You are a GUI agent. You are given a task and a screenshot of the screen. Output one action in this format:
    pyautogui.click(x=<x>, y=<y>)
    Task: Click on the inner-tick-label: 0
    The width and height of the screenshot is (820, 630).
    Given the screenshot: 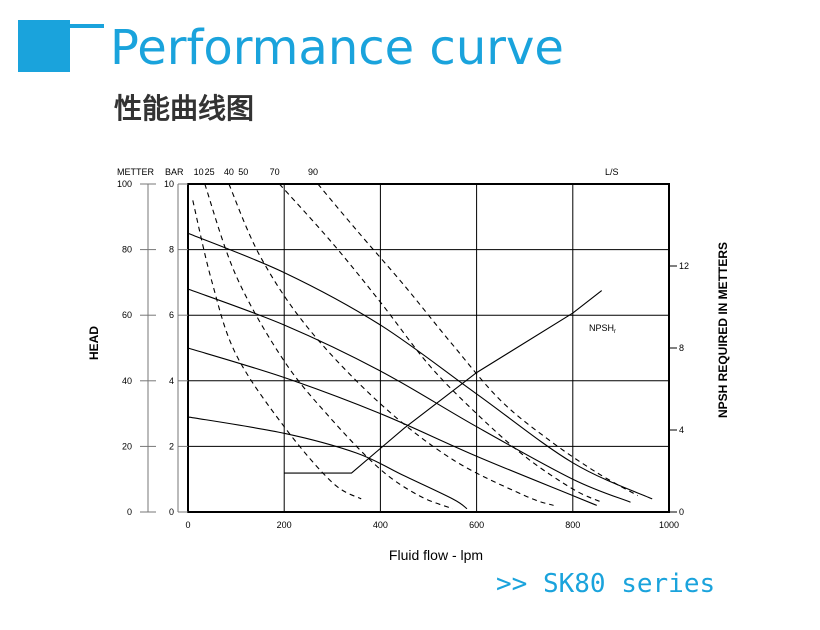 What is the action you would take?
    pyautogui.click(x=171, y=512)
    